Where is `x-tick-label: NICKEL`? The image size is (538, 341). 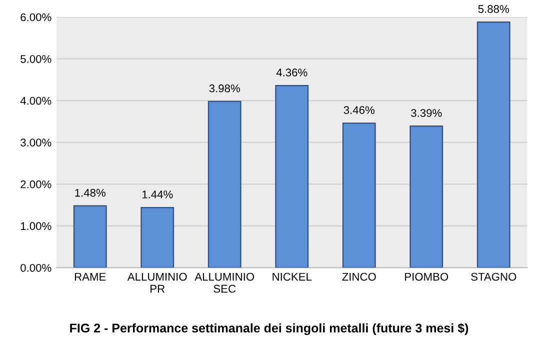
x-tick-label: NICKEL is located at coordinates (292, 276).